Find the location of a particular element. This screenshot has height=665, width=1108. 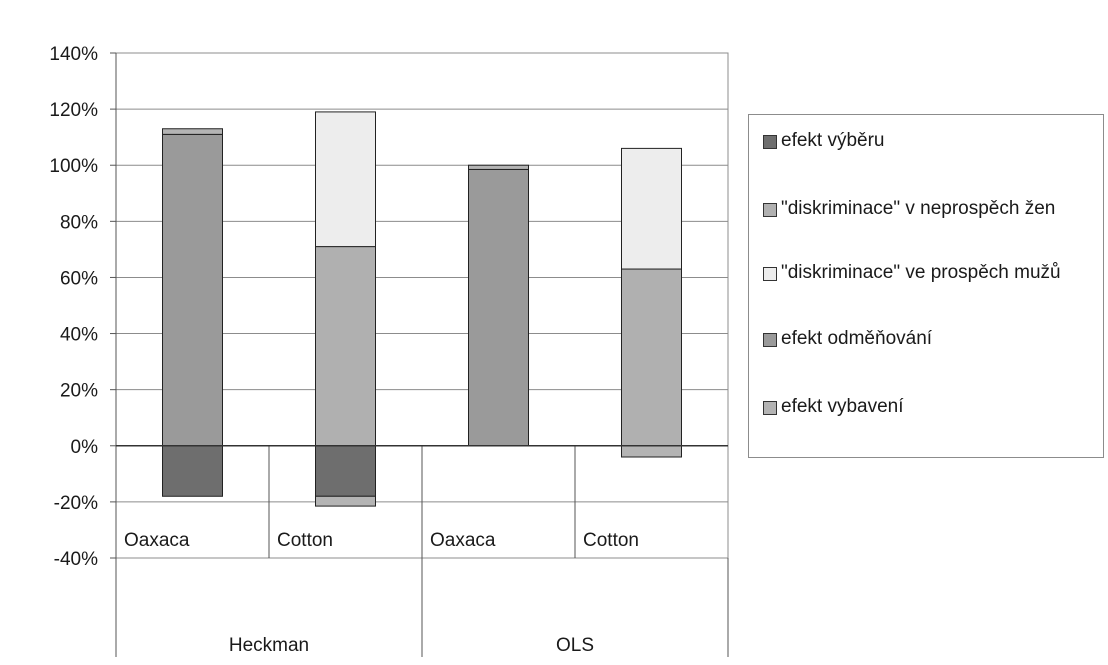

y-tick-label: -20% is located at coordinates (76, 503).